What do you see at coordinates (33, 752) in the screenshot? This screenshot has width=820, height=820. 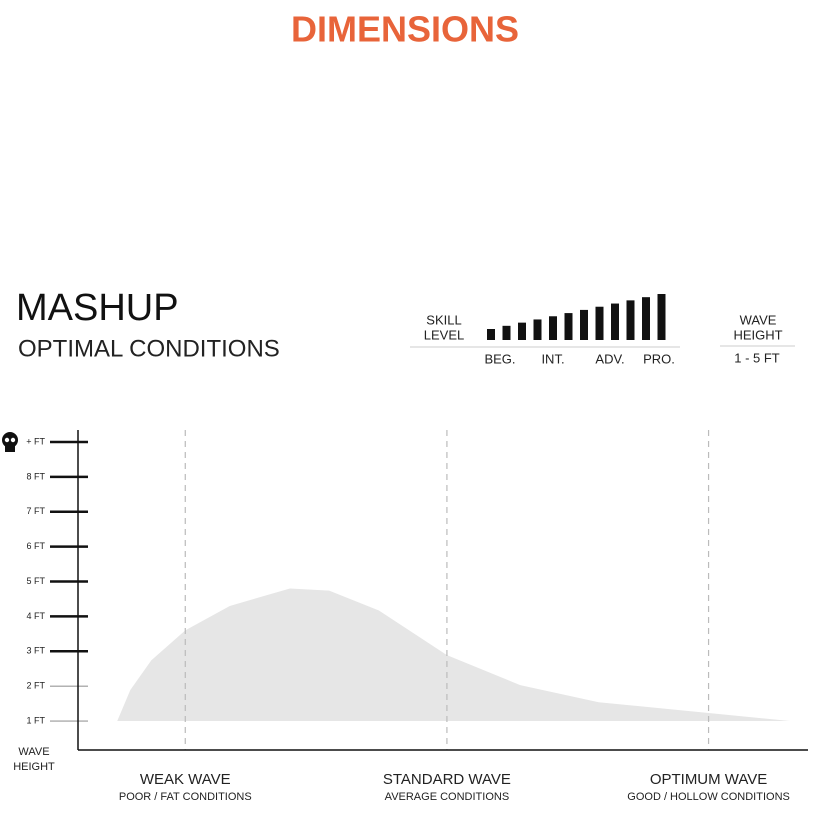 I see `y-axis-title: WAVE` at bounding box center [33, 752].